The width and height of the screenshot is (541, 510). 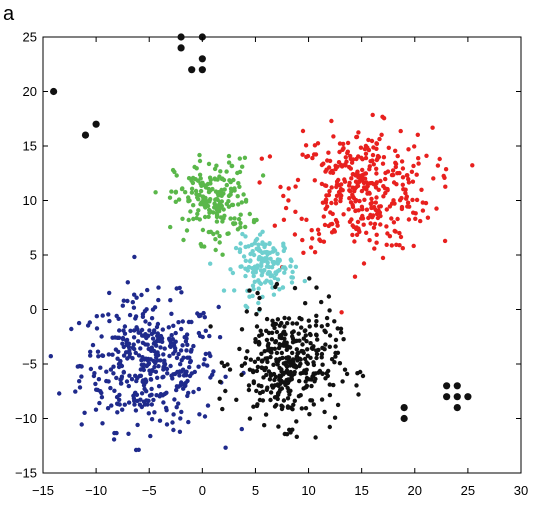 What do you see at coordinates (149, 490) in the screenshot?
I see `x-tick-label: −5` at bounding box center [149, 490].